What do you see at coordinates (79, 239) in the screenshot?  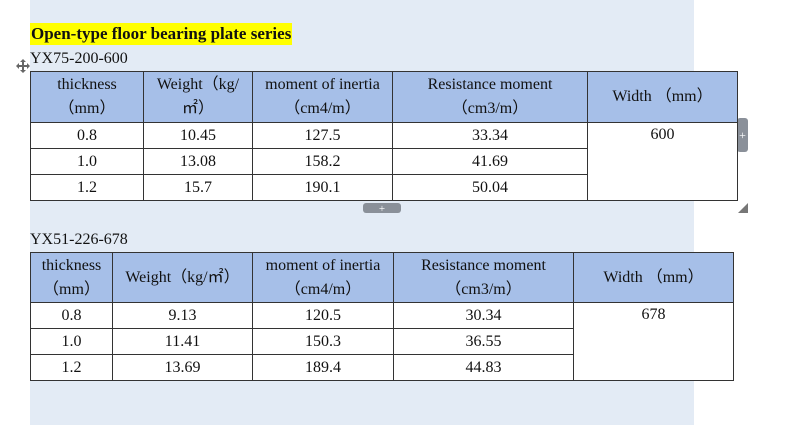 I see `table-label: YX51-226-678` at bounding box center [79, 239].